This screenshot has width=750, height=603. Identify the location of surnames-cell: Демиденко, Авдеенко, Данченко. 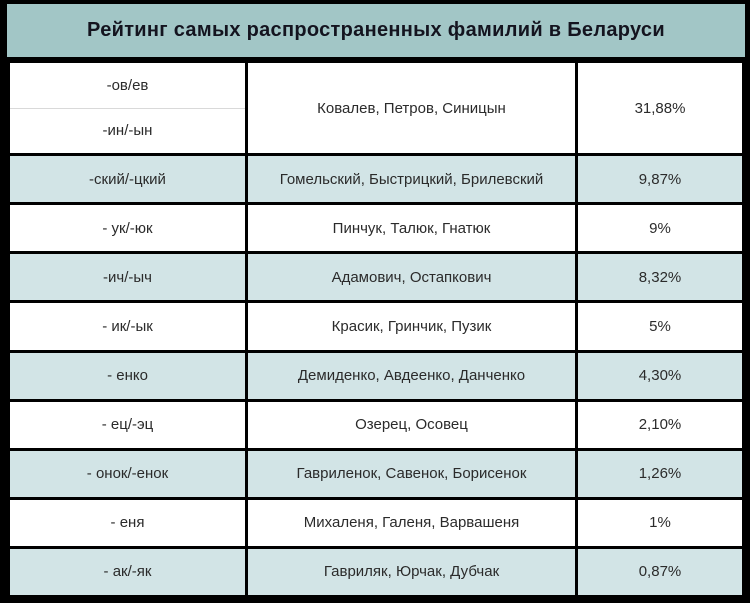
(411, 375).